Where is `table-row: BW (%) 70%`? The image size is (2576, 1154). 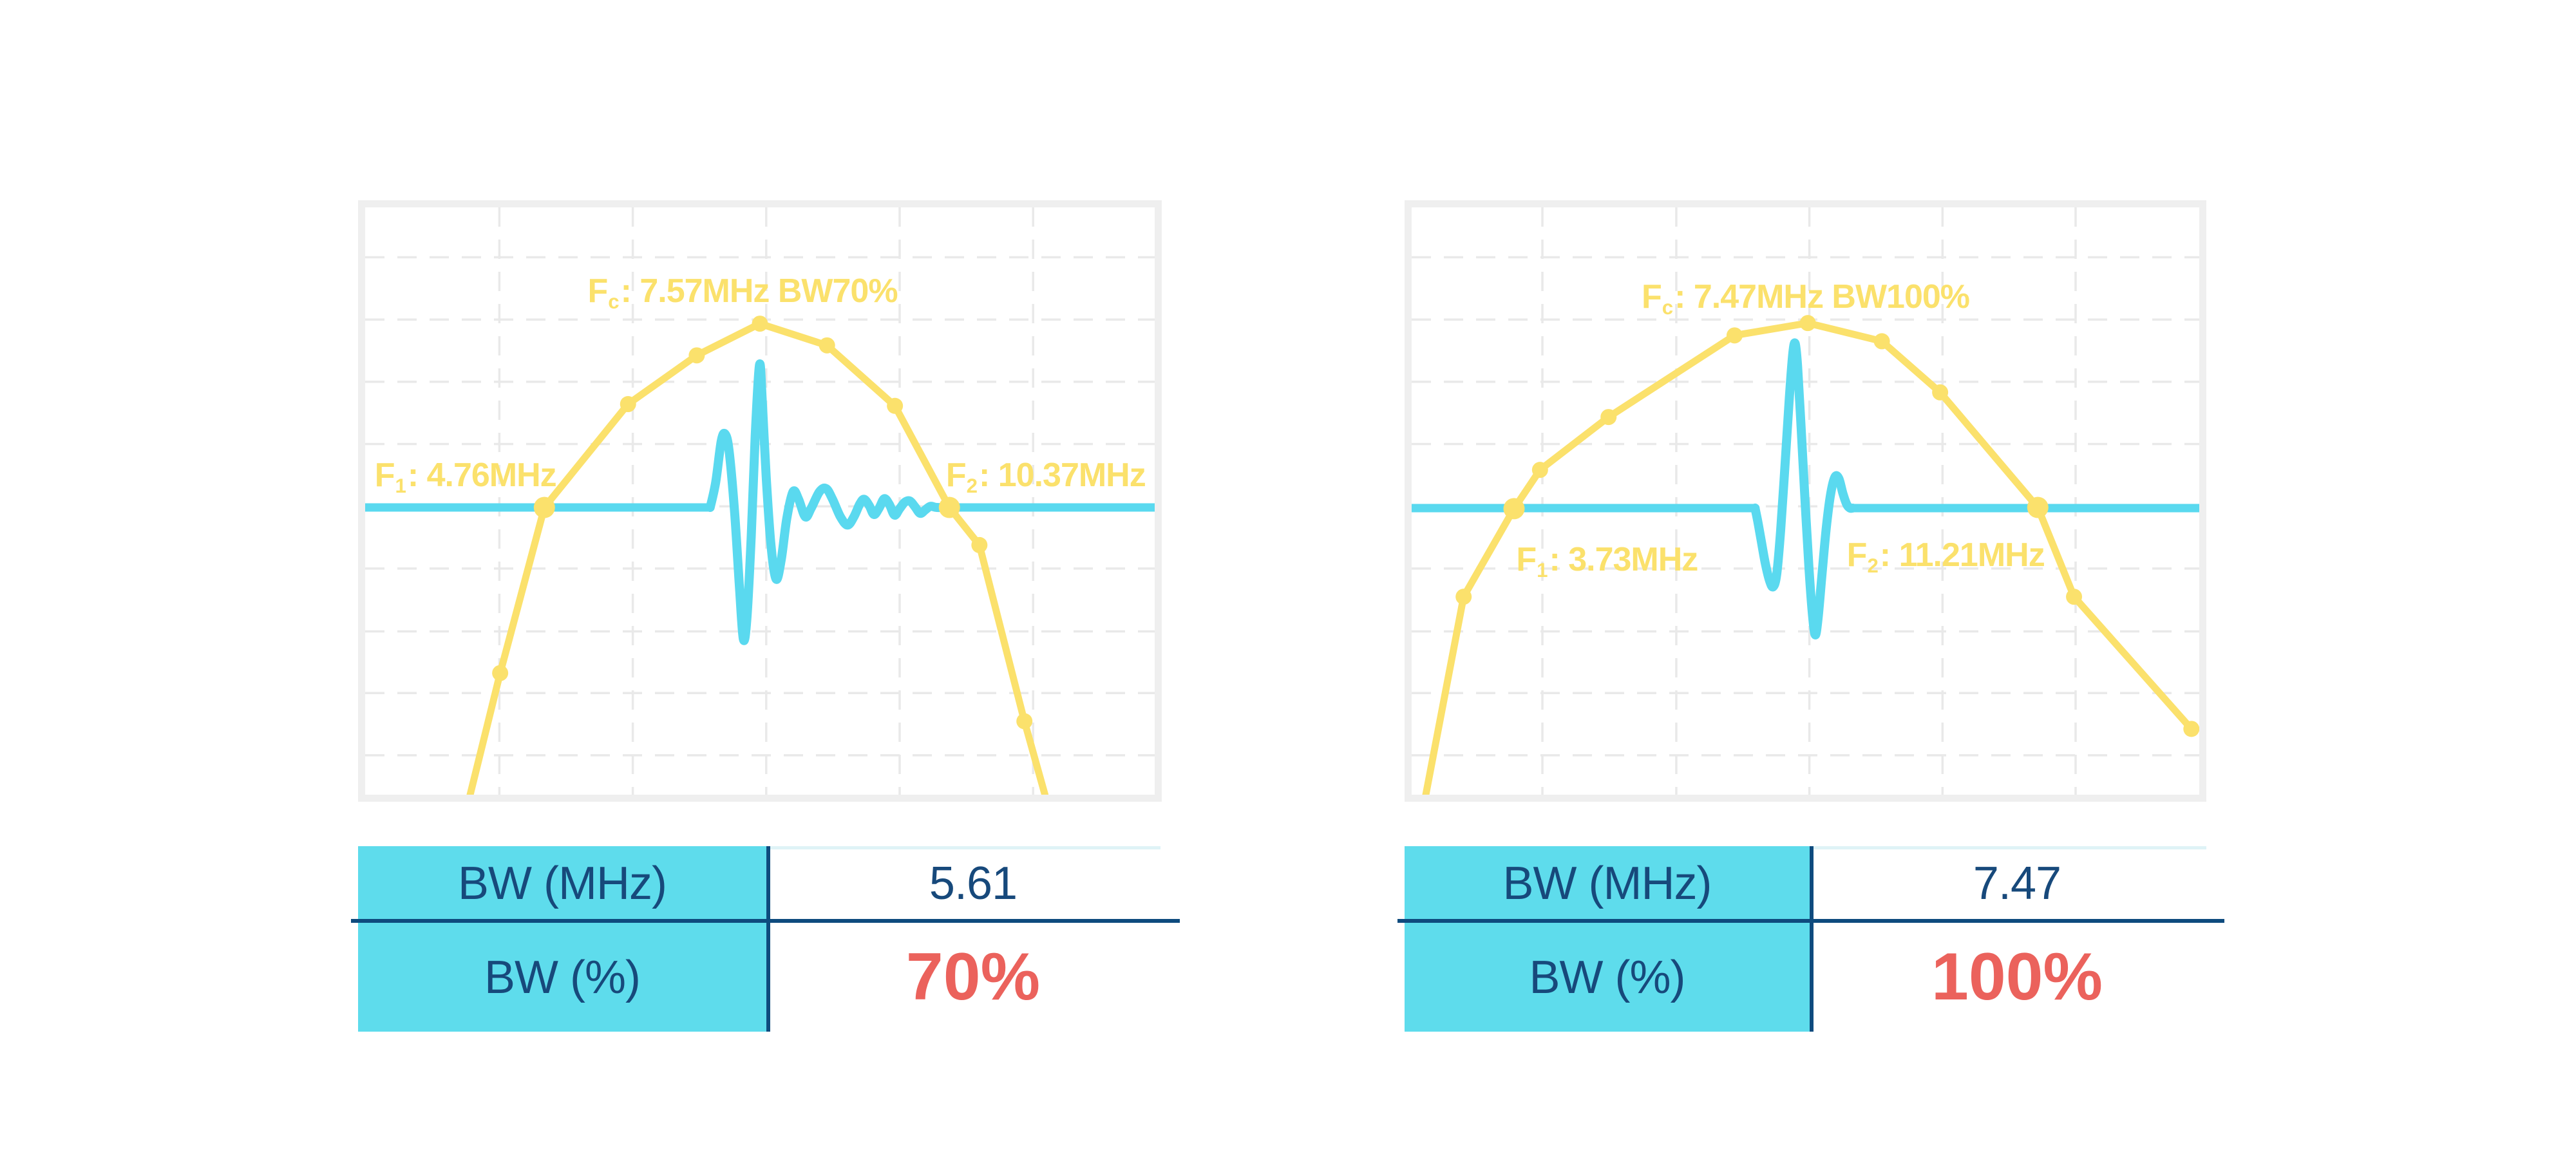
table-row: BW (%) 70% is located at coordinates (769, 977).